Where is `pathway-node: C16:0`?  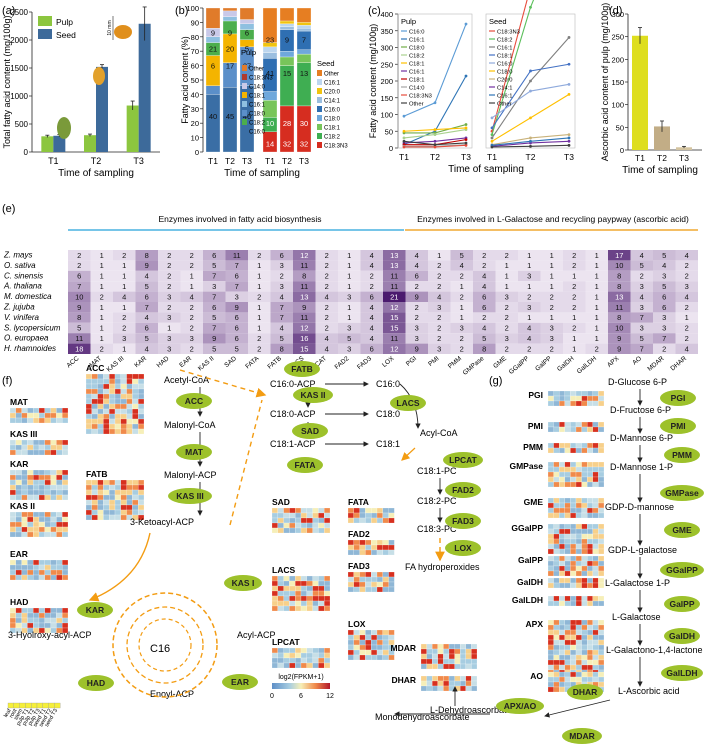 pathway-node: C16:0 is located at coordinates (388, 384).